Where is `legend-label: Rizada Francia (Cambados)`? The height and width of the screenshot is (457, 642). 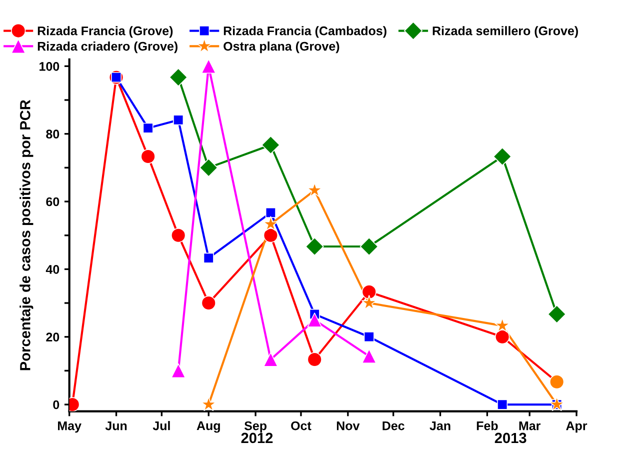
legend-label: Rizada Francia (Cambados) is located at coordinates (305, 32).